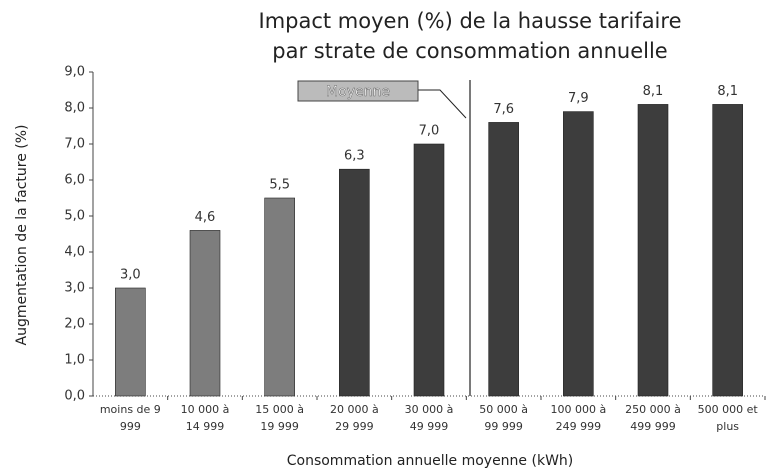 This screenshot has height=474, width=767. Describe the element at coordinates (74, 324) in the screenshot. I see `y-tick-label: 2,0` at that location.